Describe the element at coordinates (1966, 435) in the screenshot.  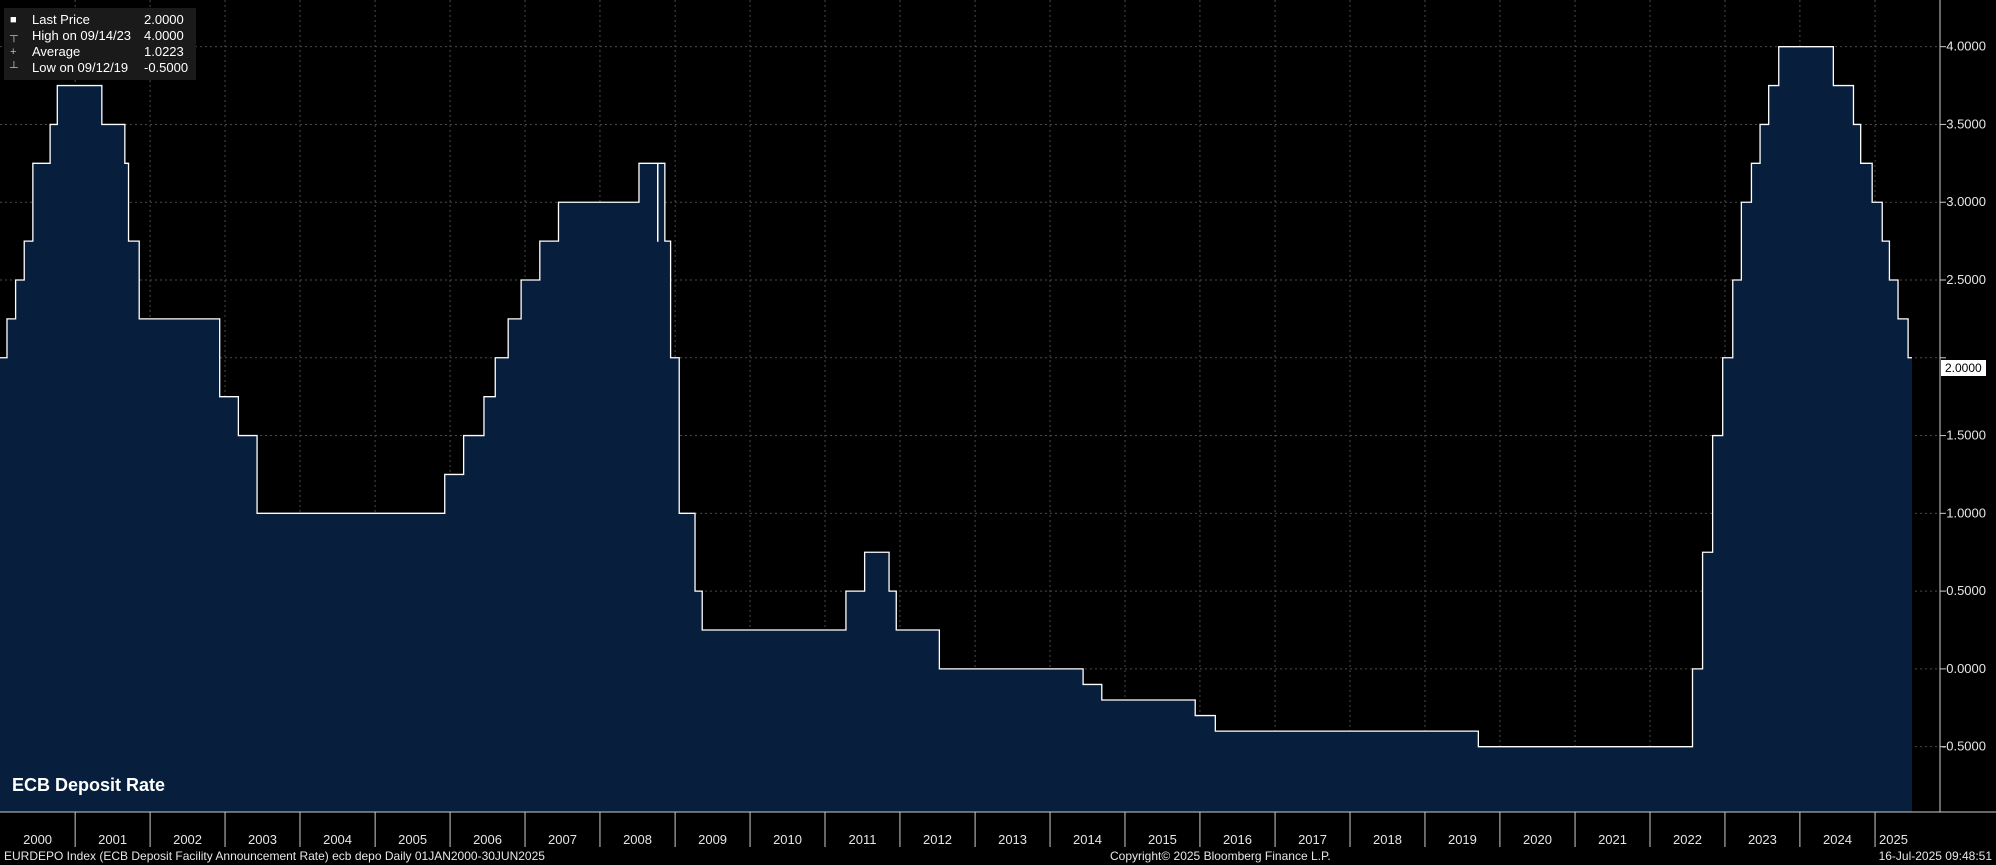
I see `y-tick-label: 1.5000` at that location.